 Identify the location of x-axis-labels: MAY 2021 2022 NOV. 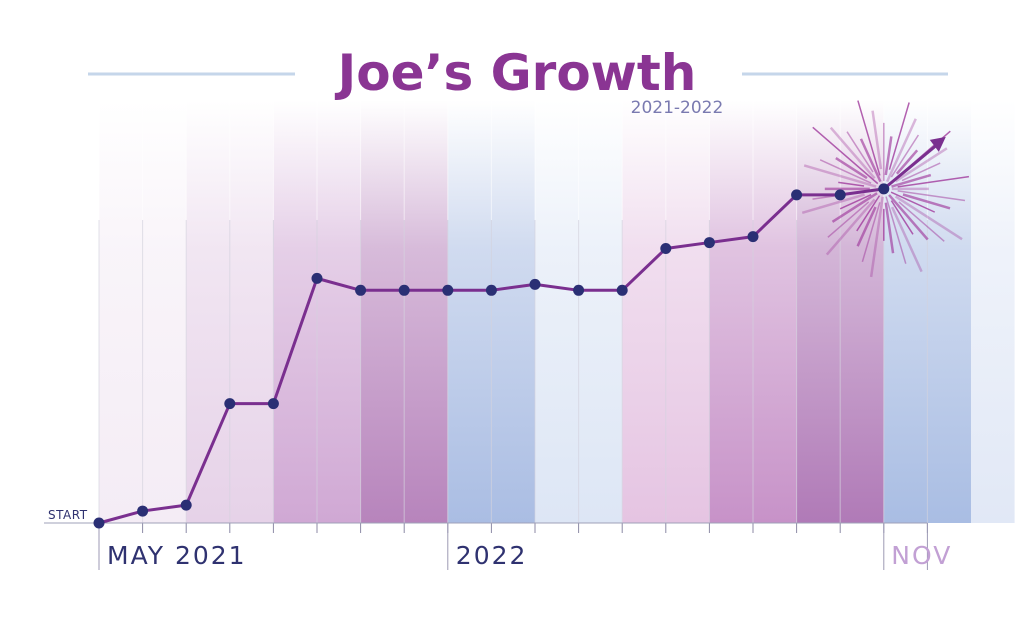
(529, 555).